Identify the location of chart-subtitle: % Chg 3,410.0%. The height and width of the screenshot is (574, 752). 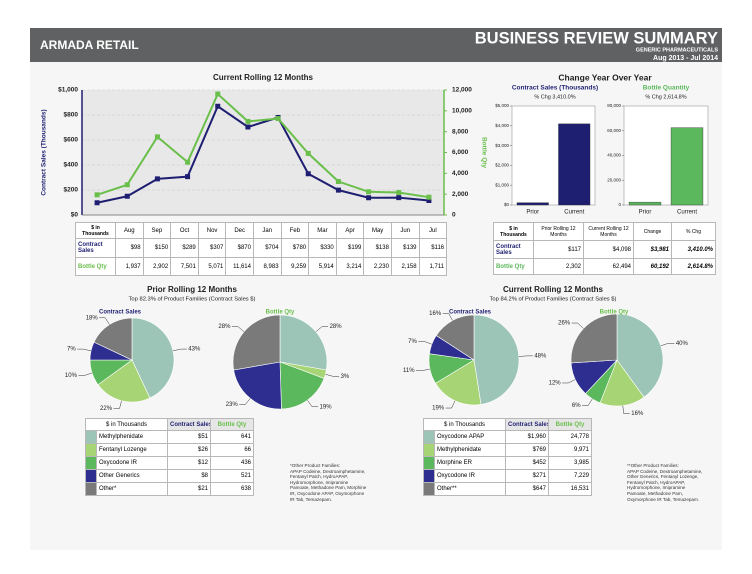
(554, 97).